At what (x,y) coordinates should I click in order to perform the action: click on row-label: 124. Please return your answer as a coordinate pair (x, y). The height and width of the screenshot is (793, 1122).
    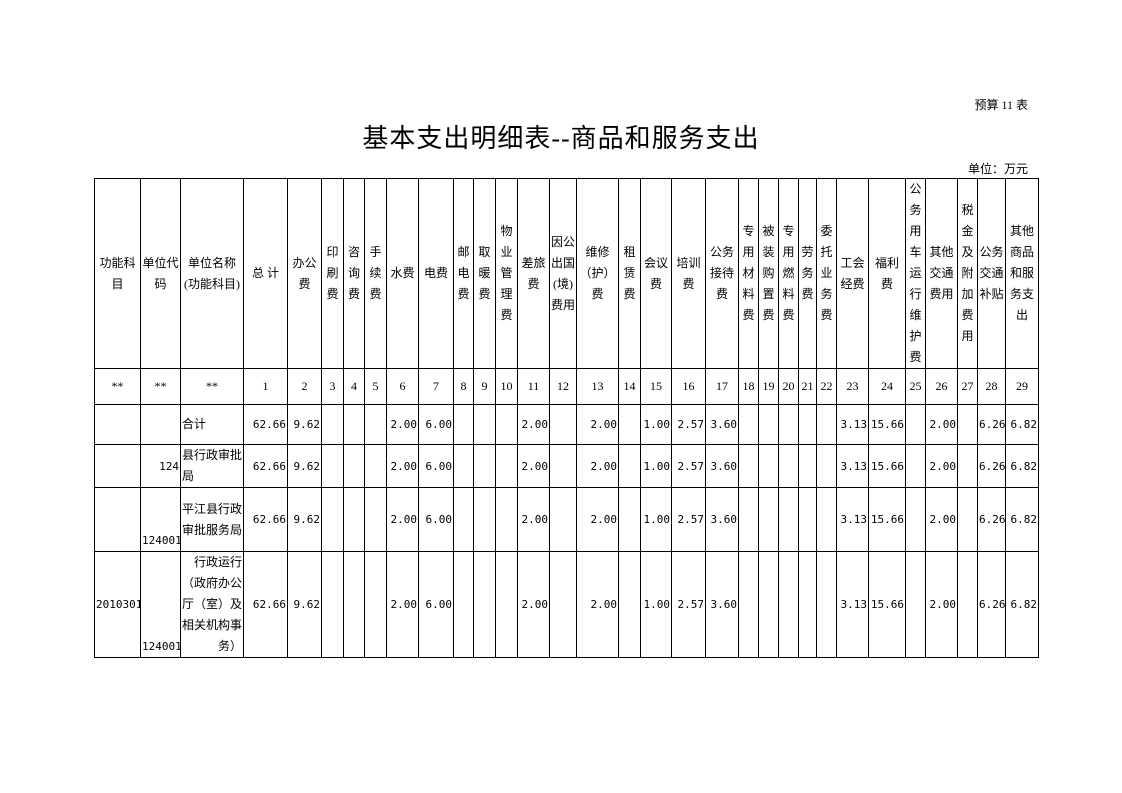
    Looking at the image, I should click on (160, 466).